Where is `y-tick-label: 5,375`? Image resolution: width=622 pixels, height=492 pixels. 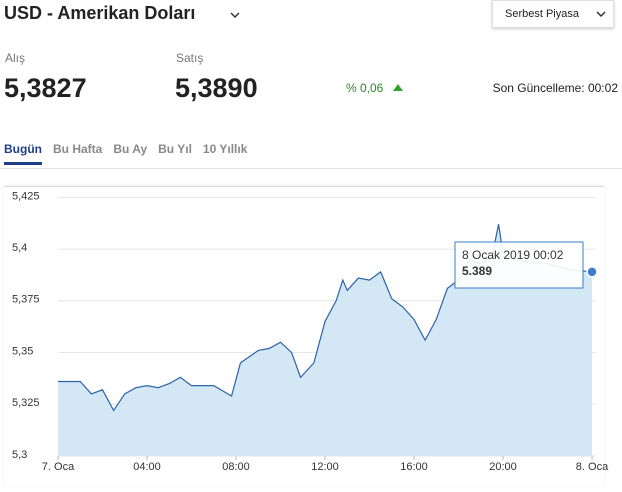 y-tick-label: 5,375 is located at coordinates (26, 300).